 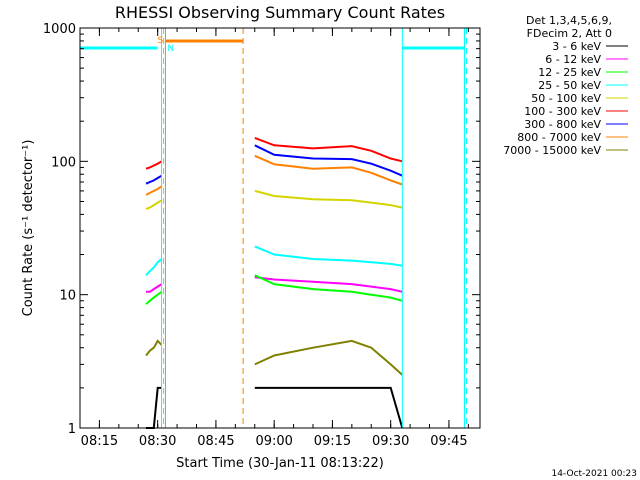 I want to click on y-tick-label: 1, so click(x=72, y=429).